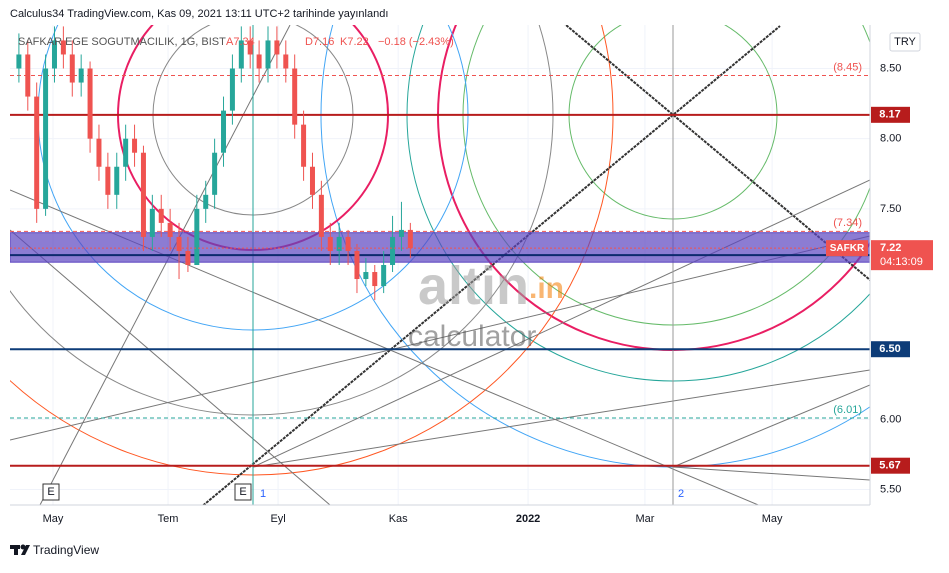 The width and height of the screenshot is (949, 573). I want to click on level-label: (6.01), so click(847, 410).